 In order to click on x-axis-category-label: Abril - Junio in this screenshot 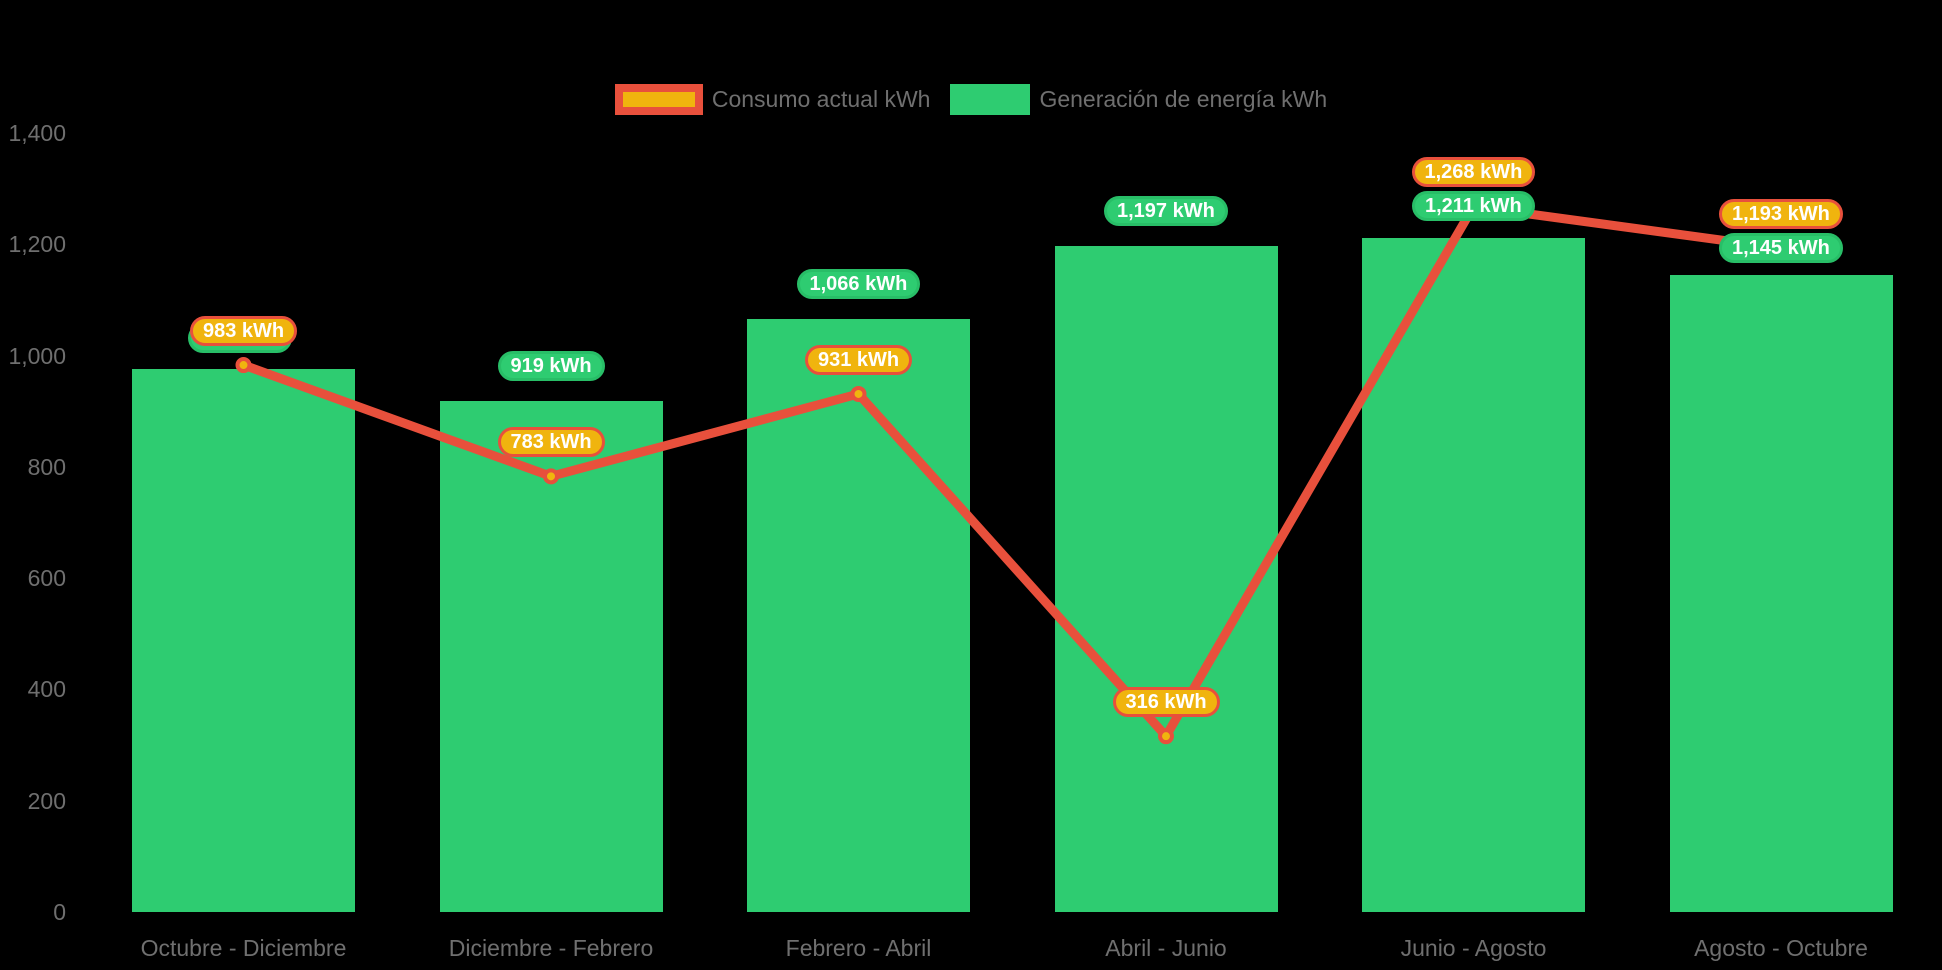, I will do `click(1166, 948)`.